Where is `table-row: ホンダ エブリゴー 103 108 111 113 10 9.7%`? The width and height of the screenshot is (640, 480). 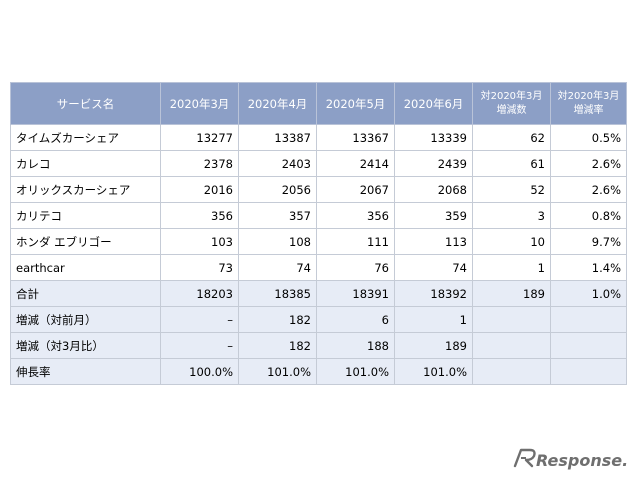 table-row: ホンダ エブリゴー 103 108 111 113 10 9.7% is located at coordinates (318, 241).